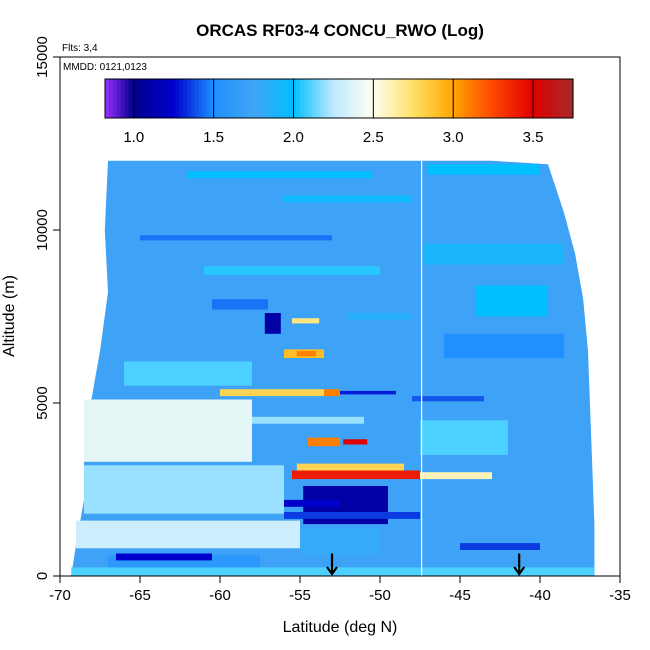 The width and height of the screenshot is (650, 650). What do you see at coordinates (300, 595) in the screenshot?
I see `x-tick-label: -55` at bounding box center [300, 595].